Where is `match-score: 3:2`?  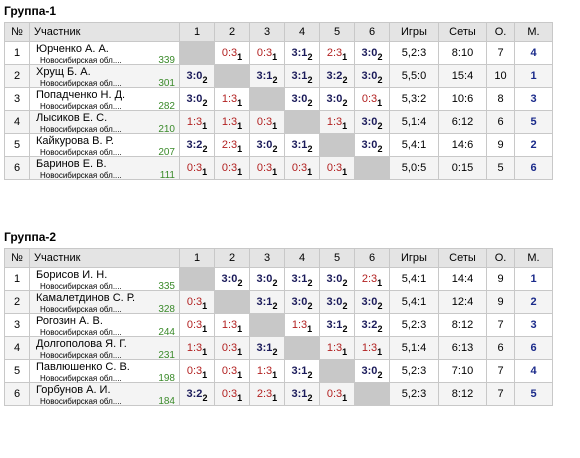 match-score: 3:2 is located at coordinates (194, 394).